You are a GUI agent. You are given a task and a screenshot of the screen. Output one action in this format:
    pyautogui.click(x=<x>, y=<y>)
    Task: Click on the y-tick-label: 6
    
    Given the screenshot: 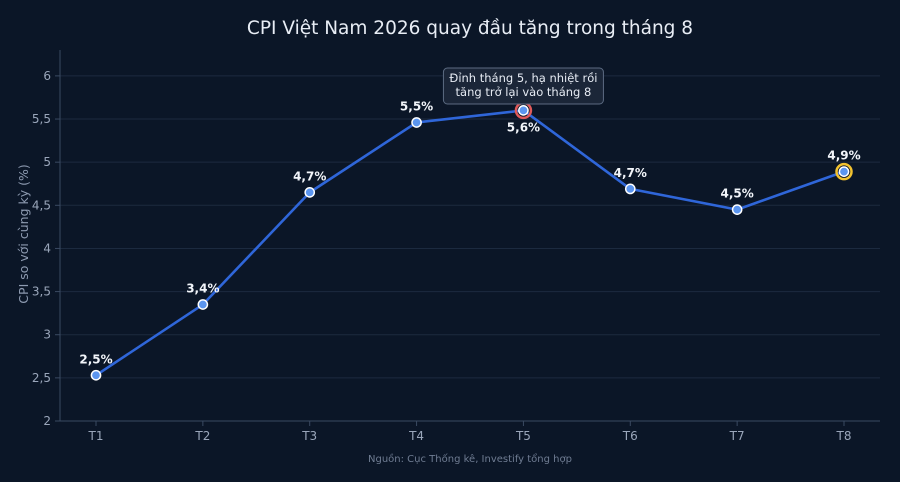 What is the action you would take?
    pyautogui.click(x=47, y=76)
    